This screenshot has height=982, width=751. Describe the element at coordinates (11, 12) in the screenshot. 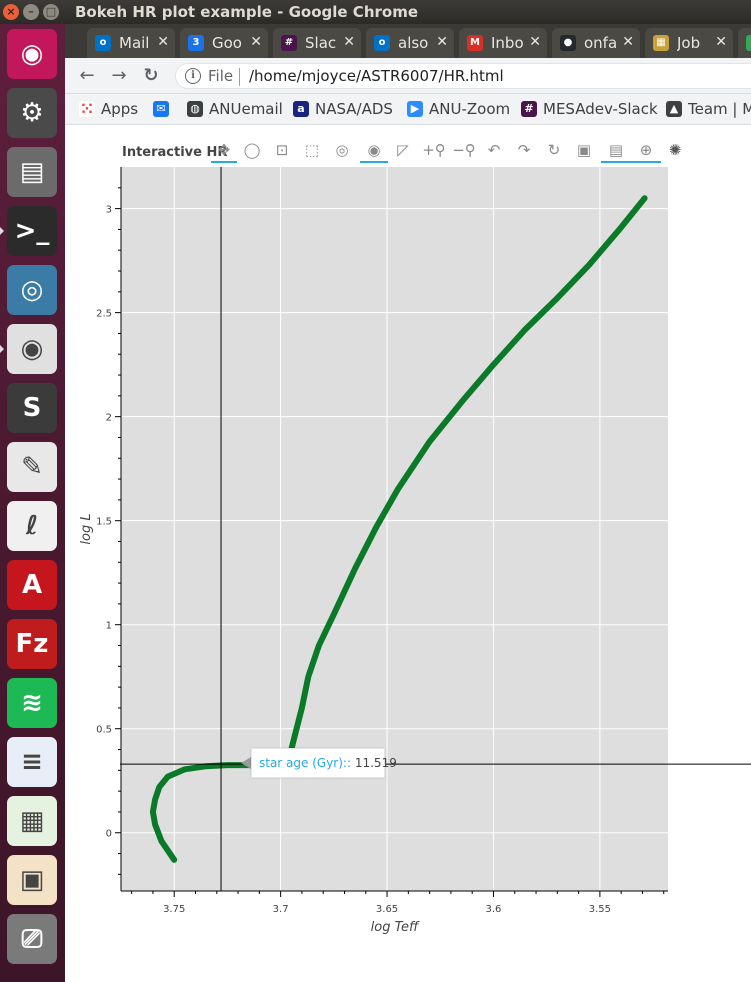

I see `window-close-button: ×` at that location.